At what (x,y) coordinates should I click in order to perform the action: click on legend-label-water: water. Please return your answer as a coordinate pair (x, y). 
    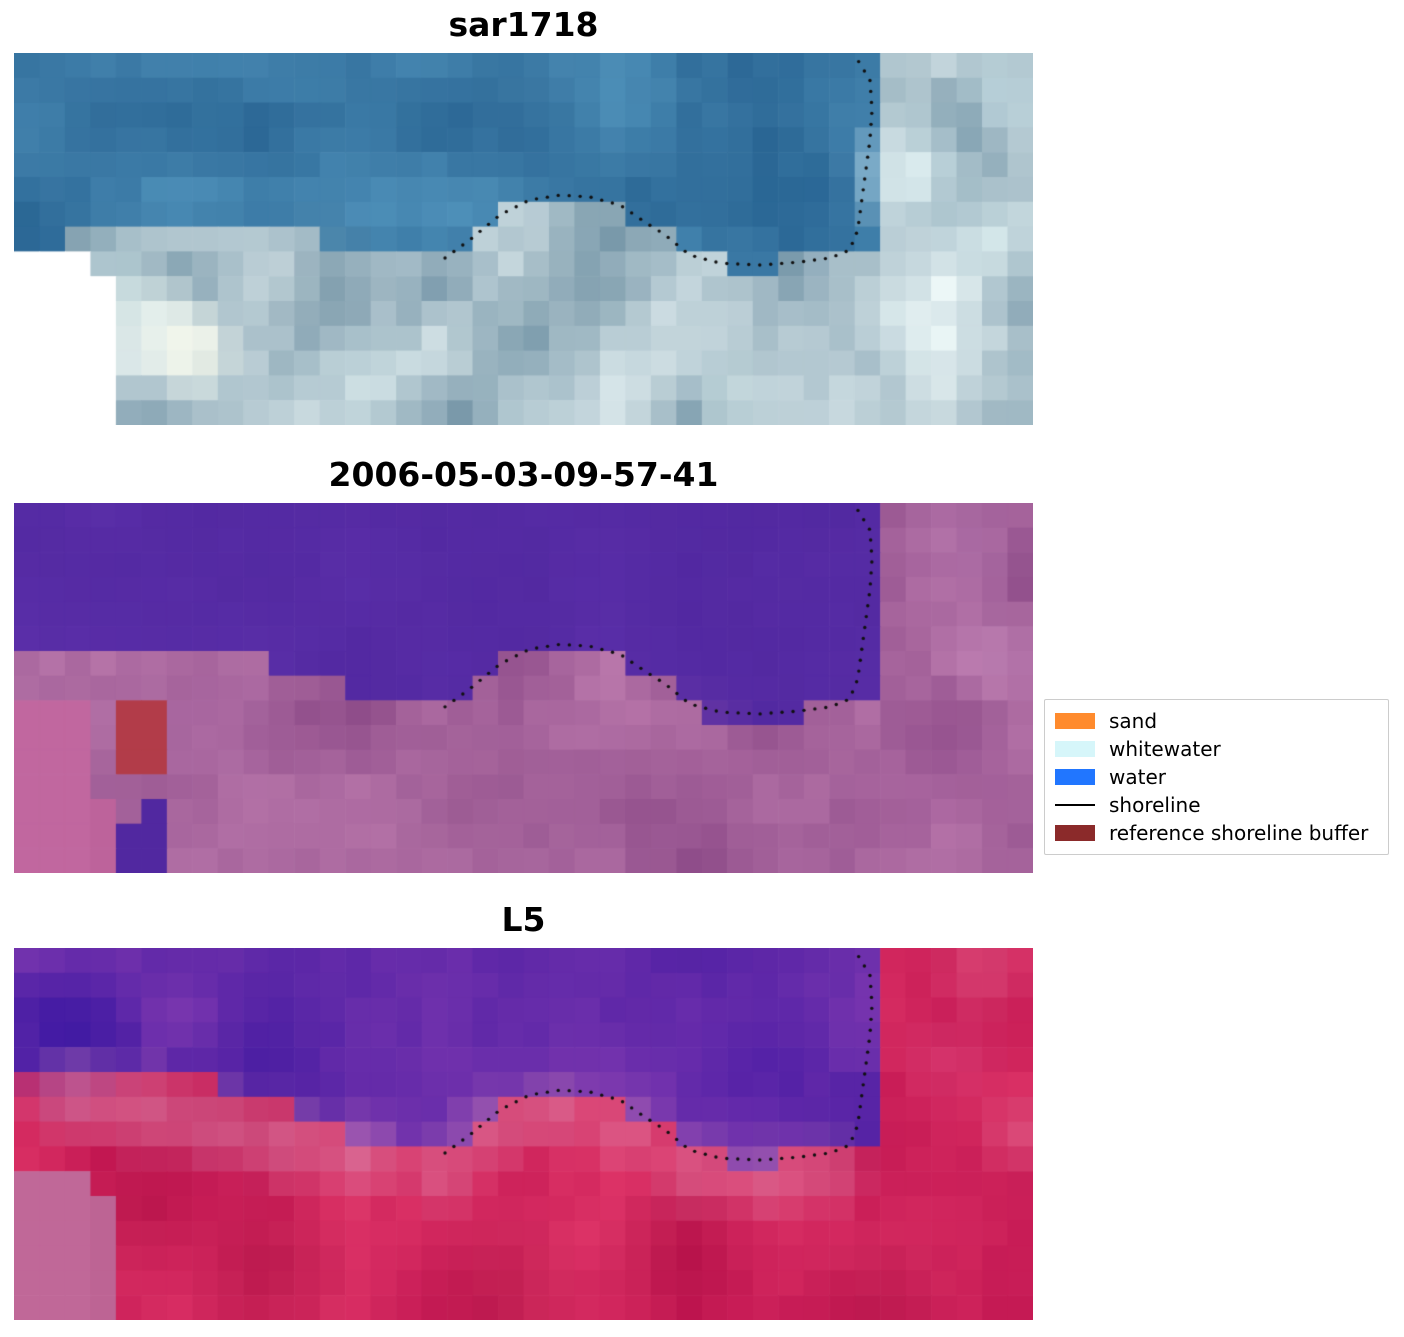
    Looking at the image, I should click on (1137, 777).